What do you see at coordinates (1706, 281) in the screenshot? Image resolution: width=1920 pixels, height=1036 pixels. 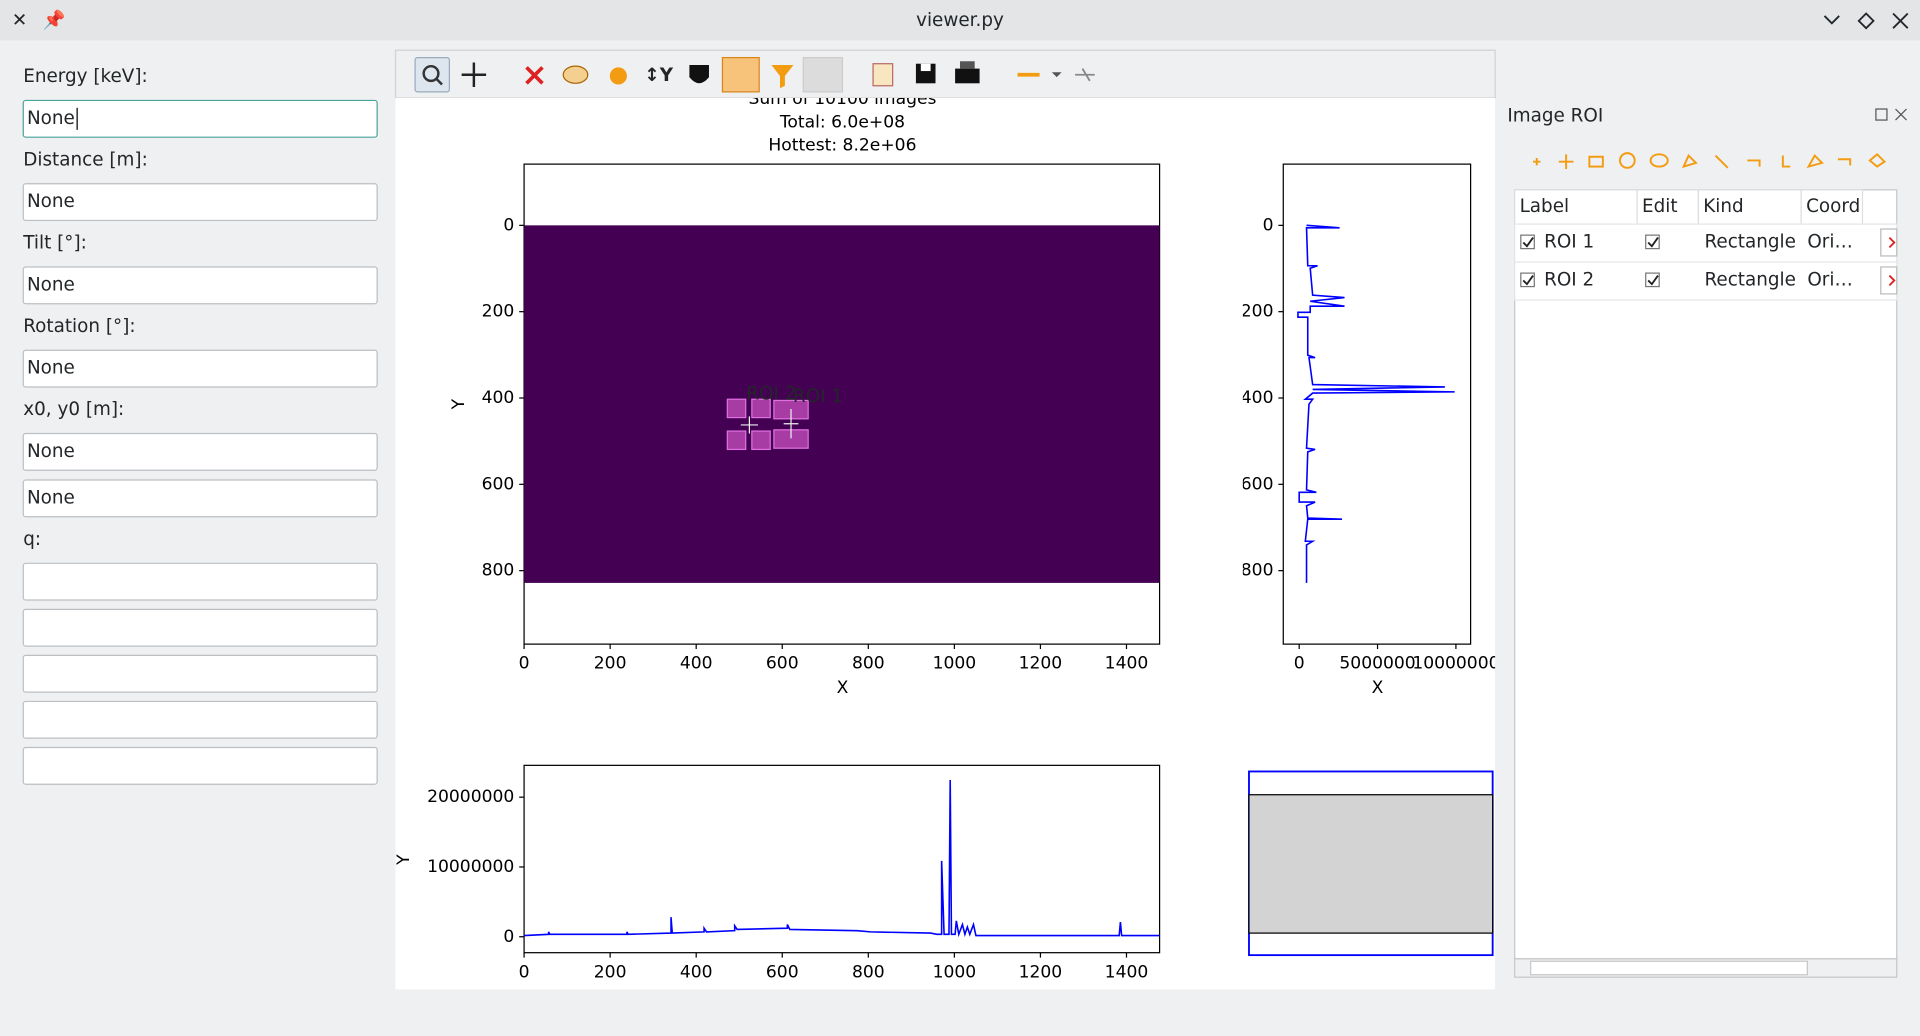 I see `table-row` at bounding box center [1706, 281].